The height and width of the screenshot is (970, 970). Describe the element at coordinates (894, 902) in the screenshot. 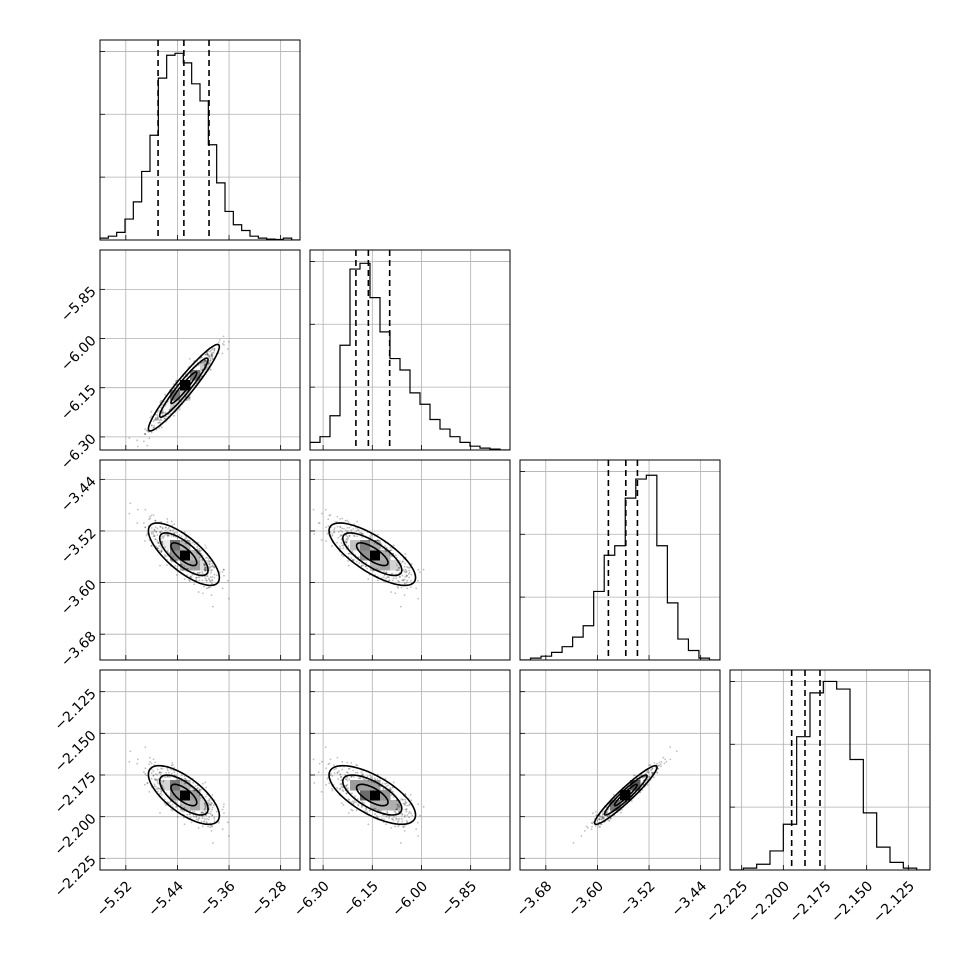

I see `x-tick-label: −2.125` at that location.